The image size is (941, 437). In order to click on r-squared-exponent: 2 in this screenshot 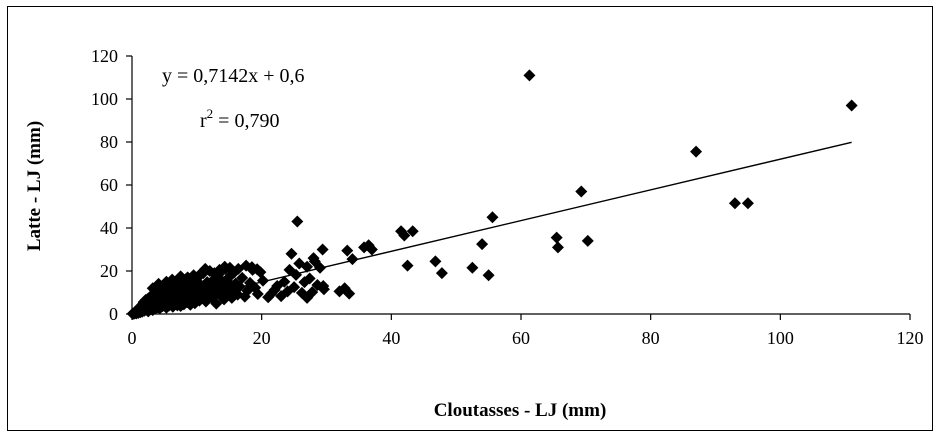, I will do `click(210, 113)`.